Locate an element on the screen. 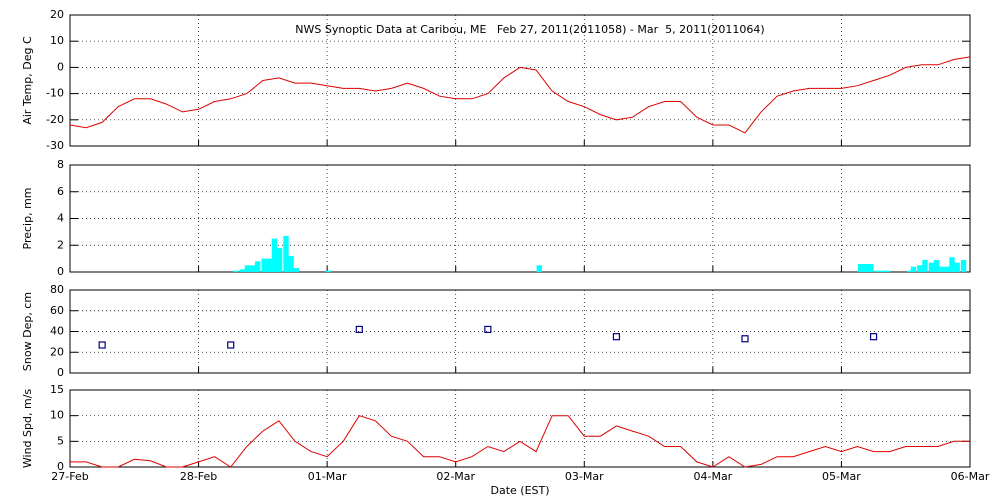 The height and width of the screenshot is (500, 1000). y-tick-label: 6 is located at coordinates (60, 191).